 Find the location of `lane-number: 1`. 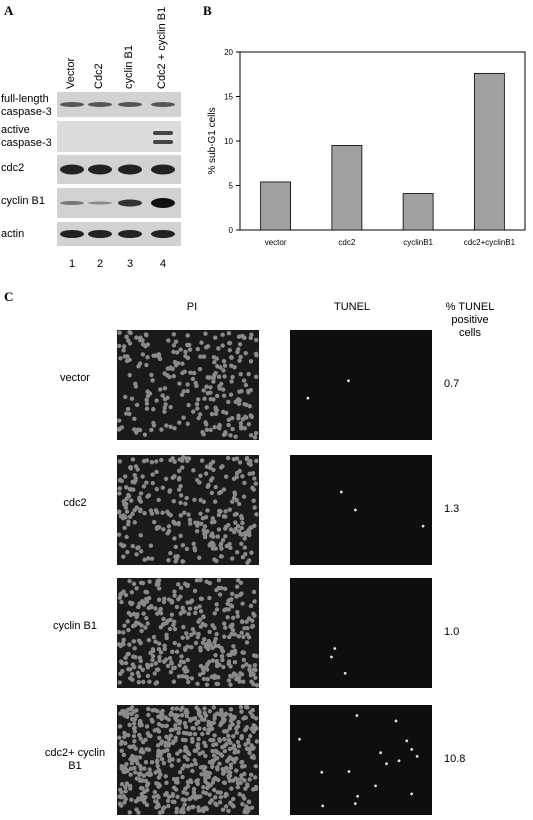

lane-number: 1 is located at coordinates (72, 264).